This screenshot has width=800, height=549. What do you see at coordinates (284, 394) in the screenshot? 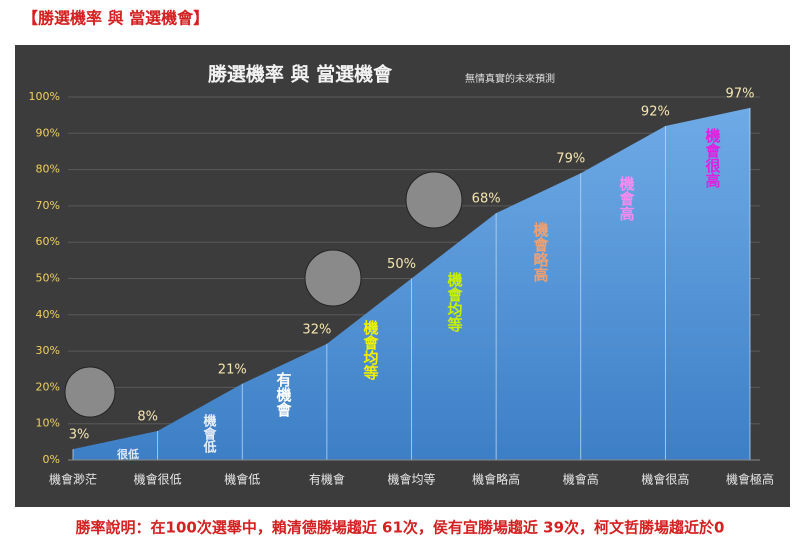
I see `annotation: 有機會` at bounding box center [284, 394].